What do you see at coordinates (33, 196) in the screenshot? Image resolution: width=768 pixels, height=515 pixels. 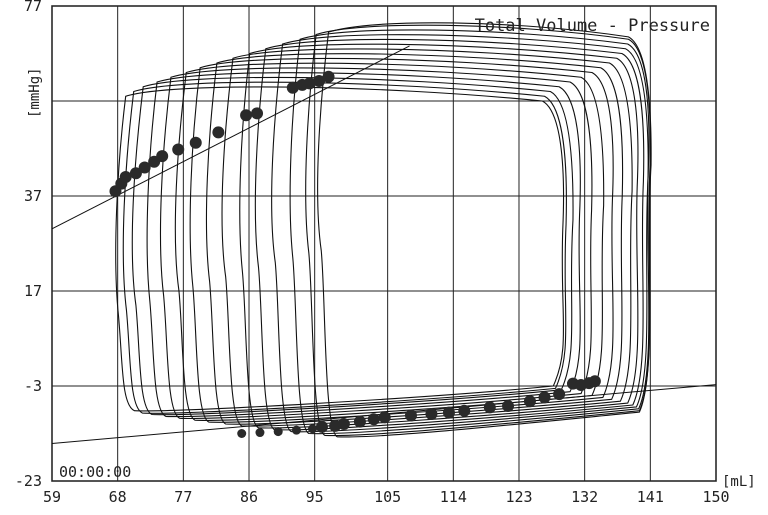 I see `y-tick-label: 37` at bounding box center [33, 196].